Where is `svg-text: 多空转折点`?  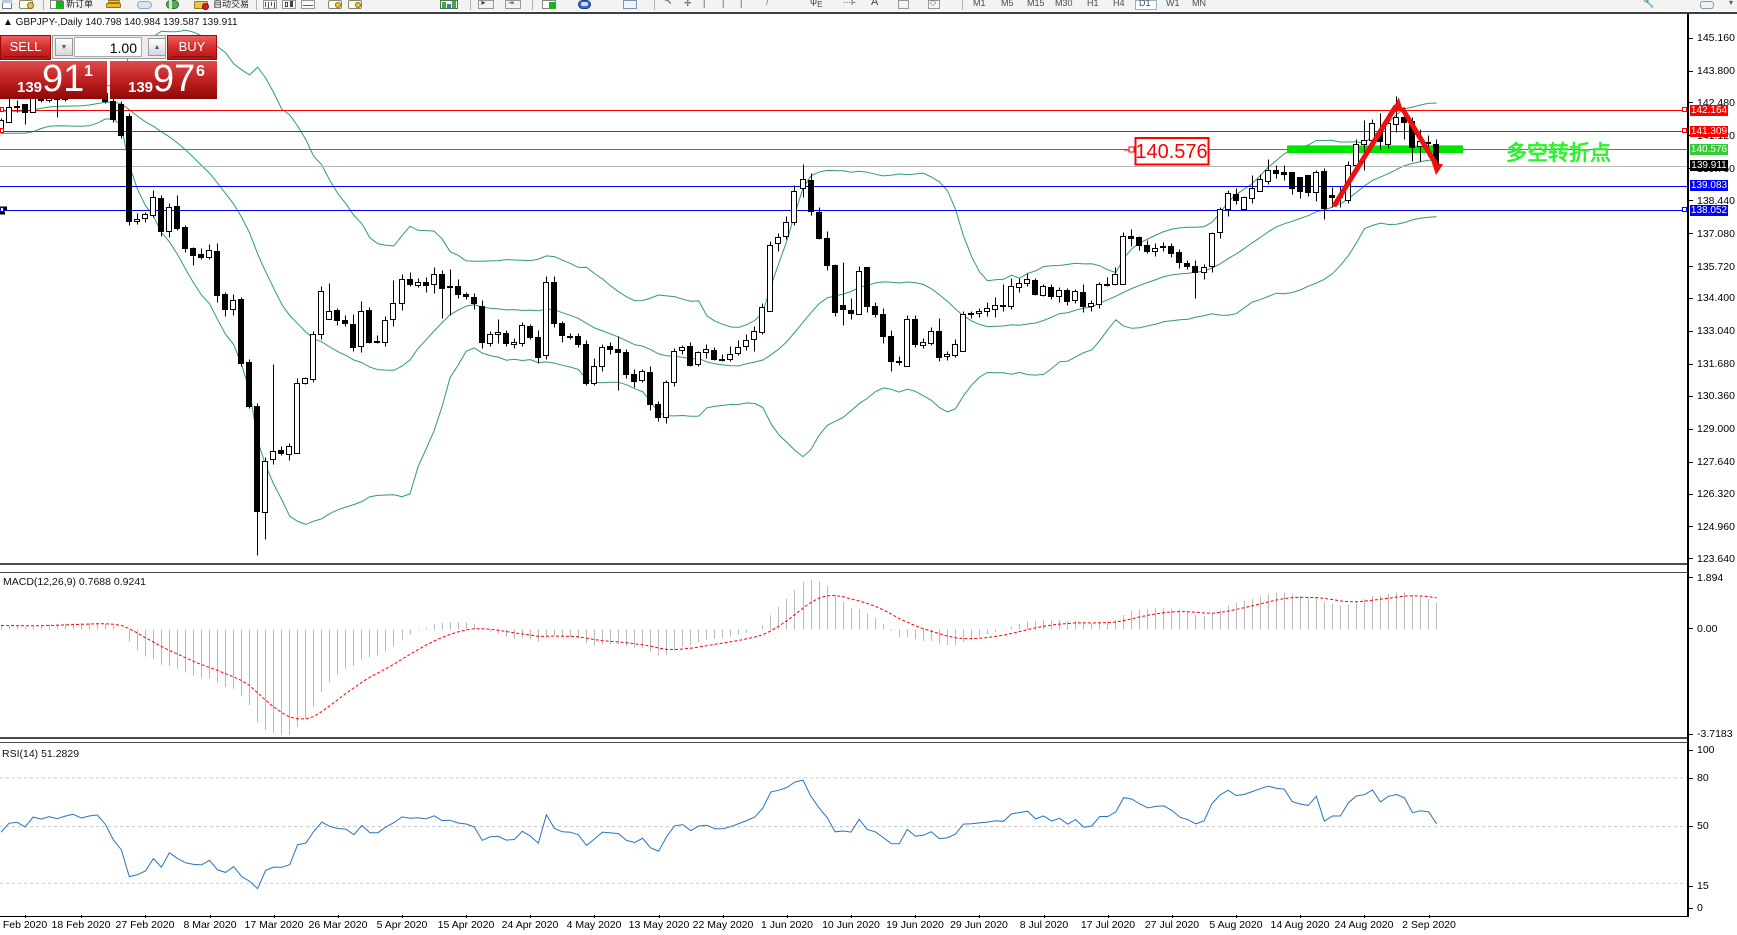 svg-text: 多空转折点 is located at coordinates (1558, 153).